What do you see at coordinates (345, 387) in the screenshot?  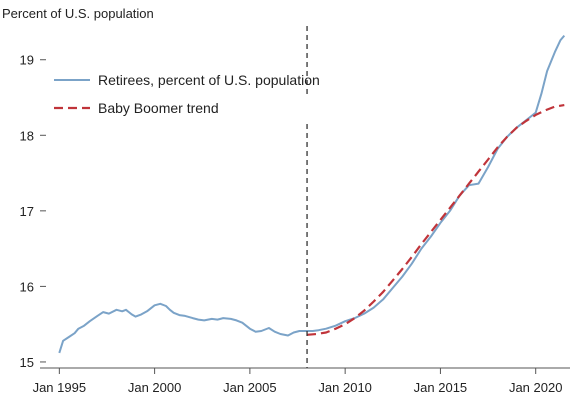 I see `x-tick-label-2010: Jan 2010` at bounding box center [345, 387].